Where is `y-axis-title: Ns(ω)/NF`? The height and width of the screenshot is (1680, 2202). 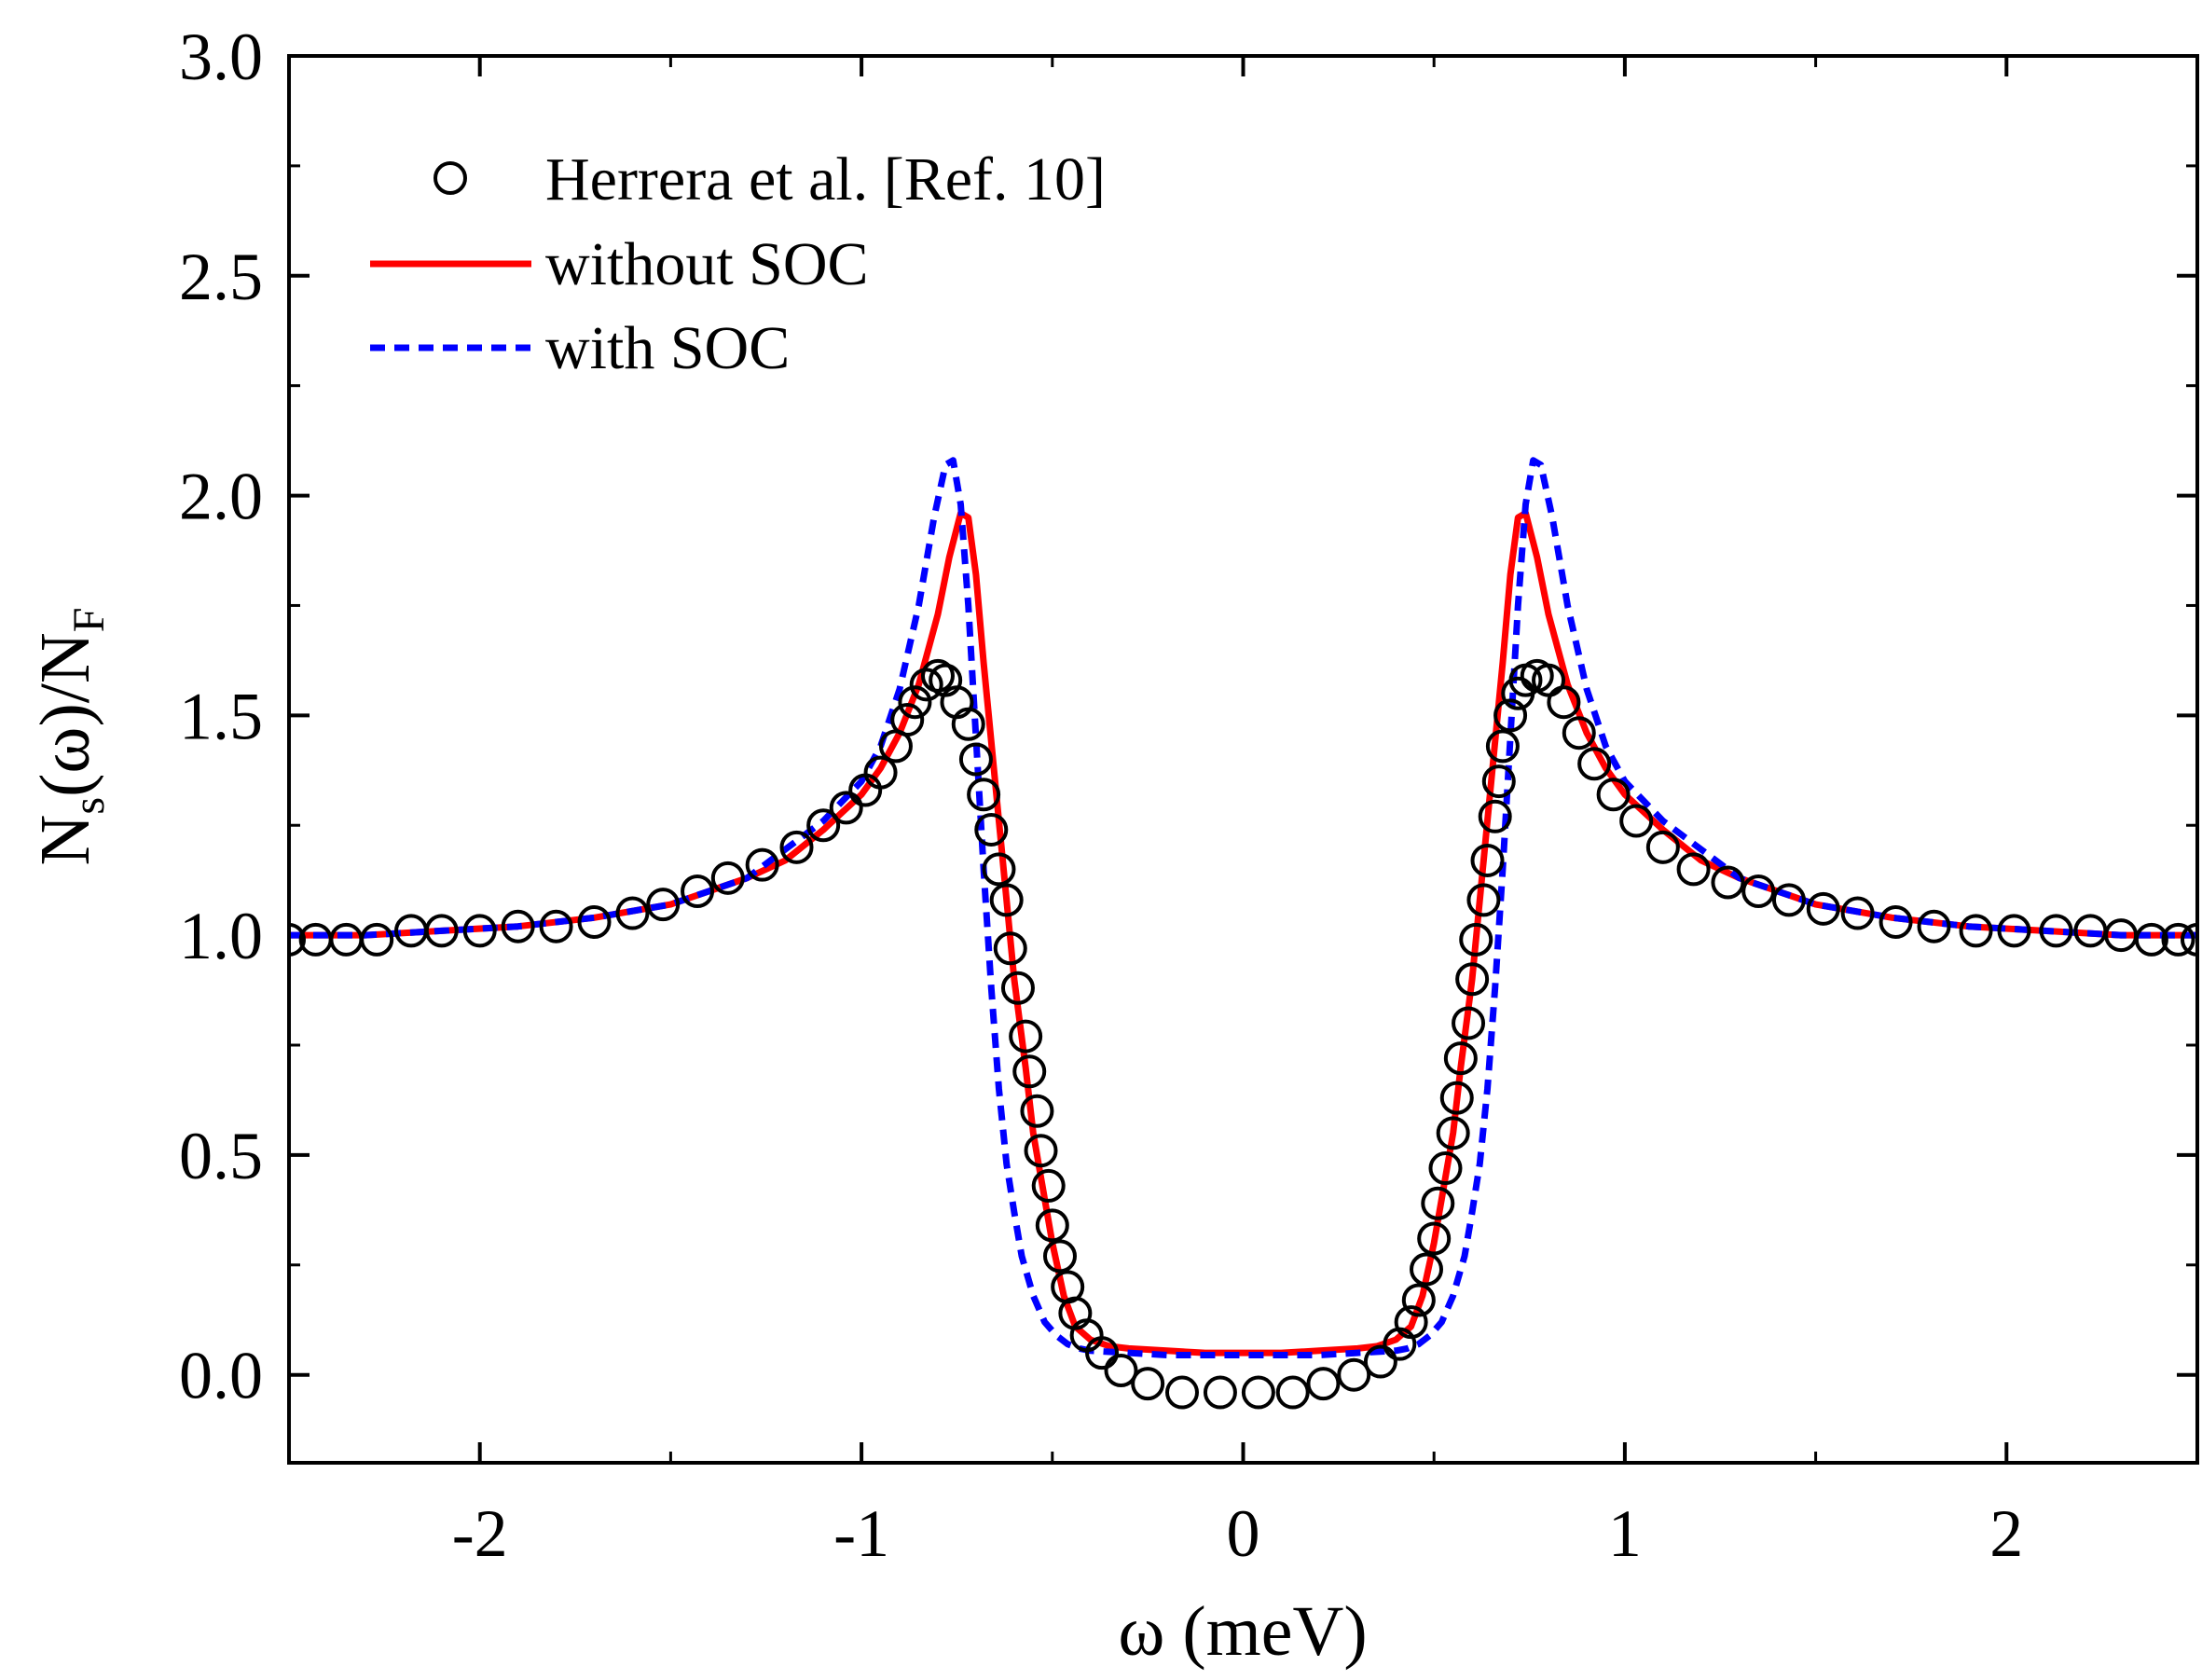 y-axis-title: Ns(ω)/NF is located at coordinates (70, 737).